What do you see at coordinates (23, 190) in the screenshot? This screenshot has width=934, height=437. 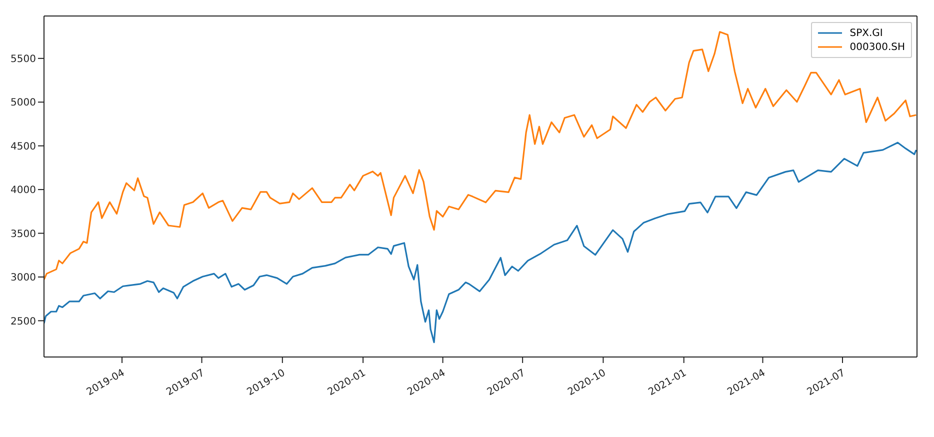 I see `y-tick-label: 4000` at bounding box center [23, 190].